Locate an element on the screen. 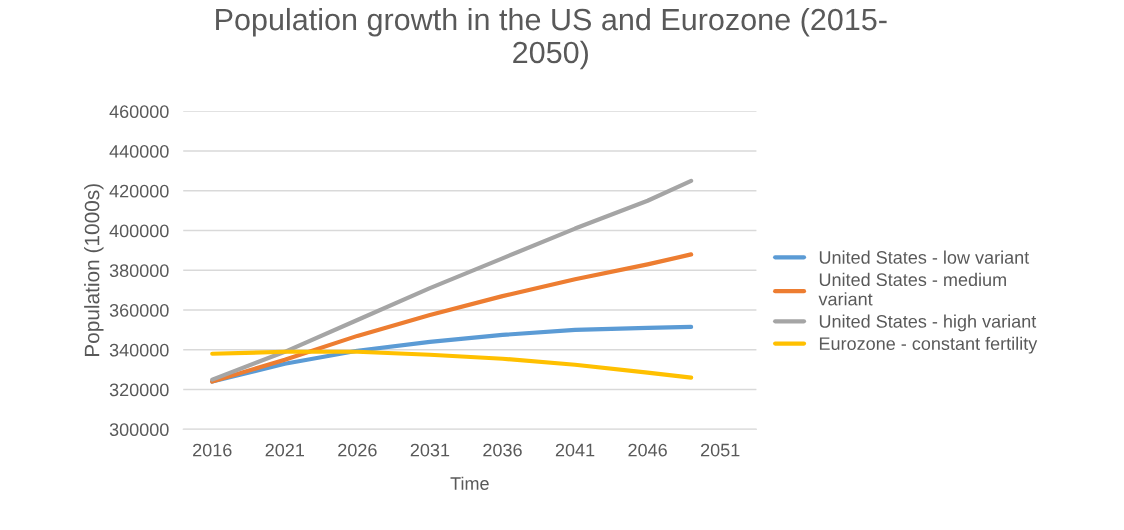 Image resolution: width=1124 pixels, height=530 pixels. y-axis-title: Population (1000s) is located at coordinates (94, 270).